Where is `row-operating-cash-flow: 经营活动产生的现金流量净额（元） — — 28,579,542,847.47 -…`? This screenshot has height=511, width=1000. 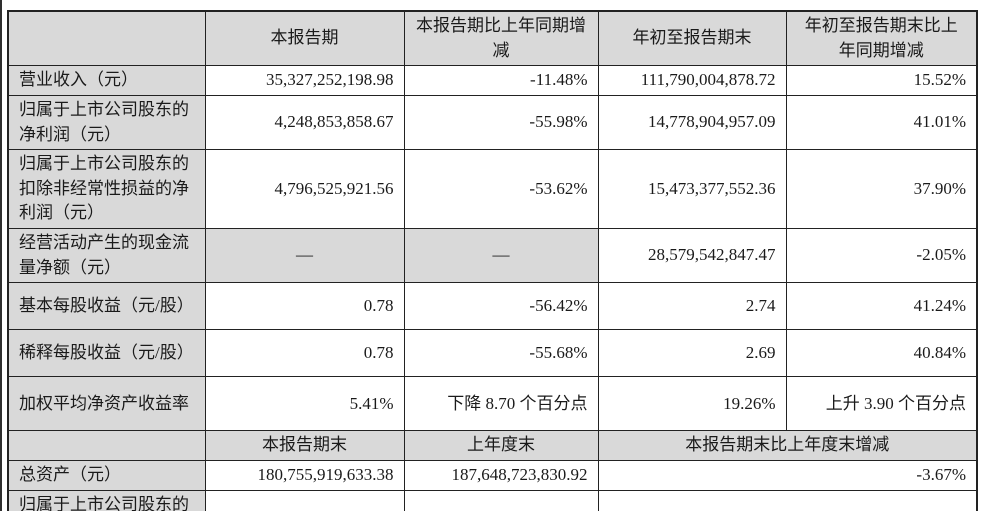 row-operating-cash-flow: 经营活动产生的现金流量净额（元） — — 28,579,542,847.47 -… is located at coordinates (492, 256).